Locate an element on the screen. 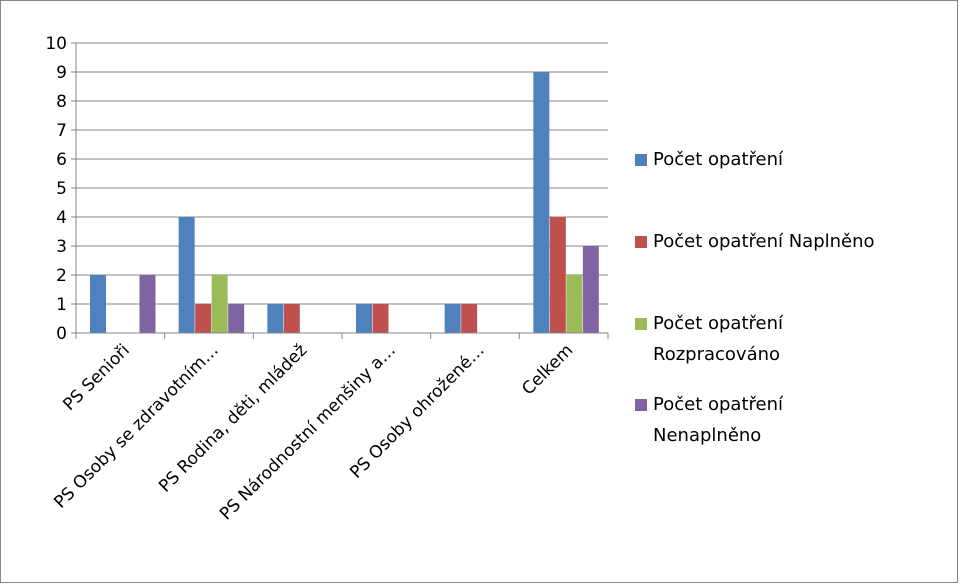 Image resolution: width=960 pixels, height=585 pixels. y-tick-label: 2 is located at coordinates (61, 276).